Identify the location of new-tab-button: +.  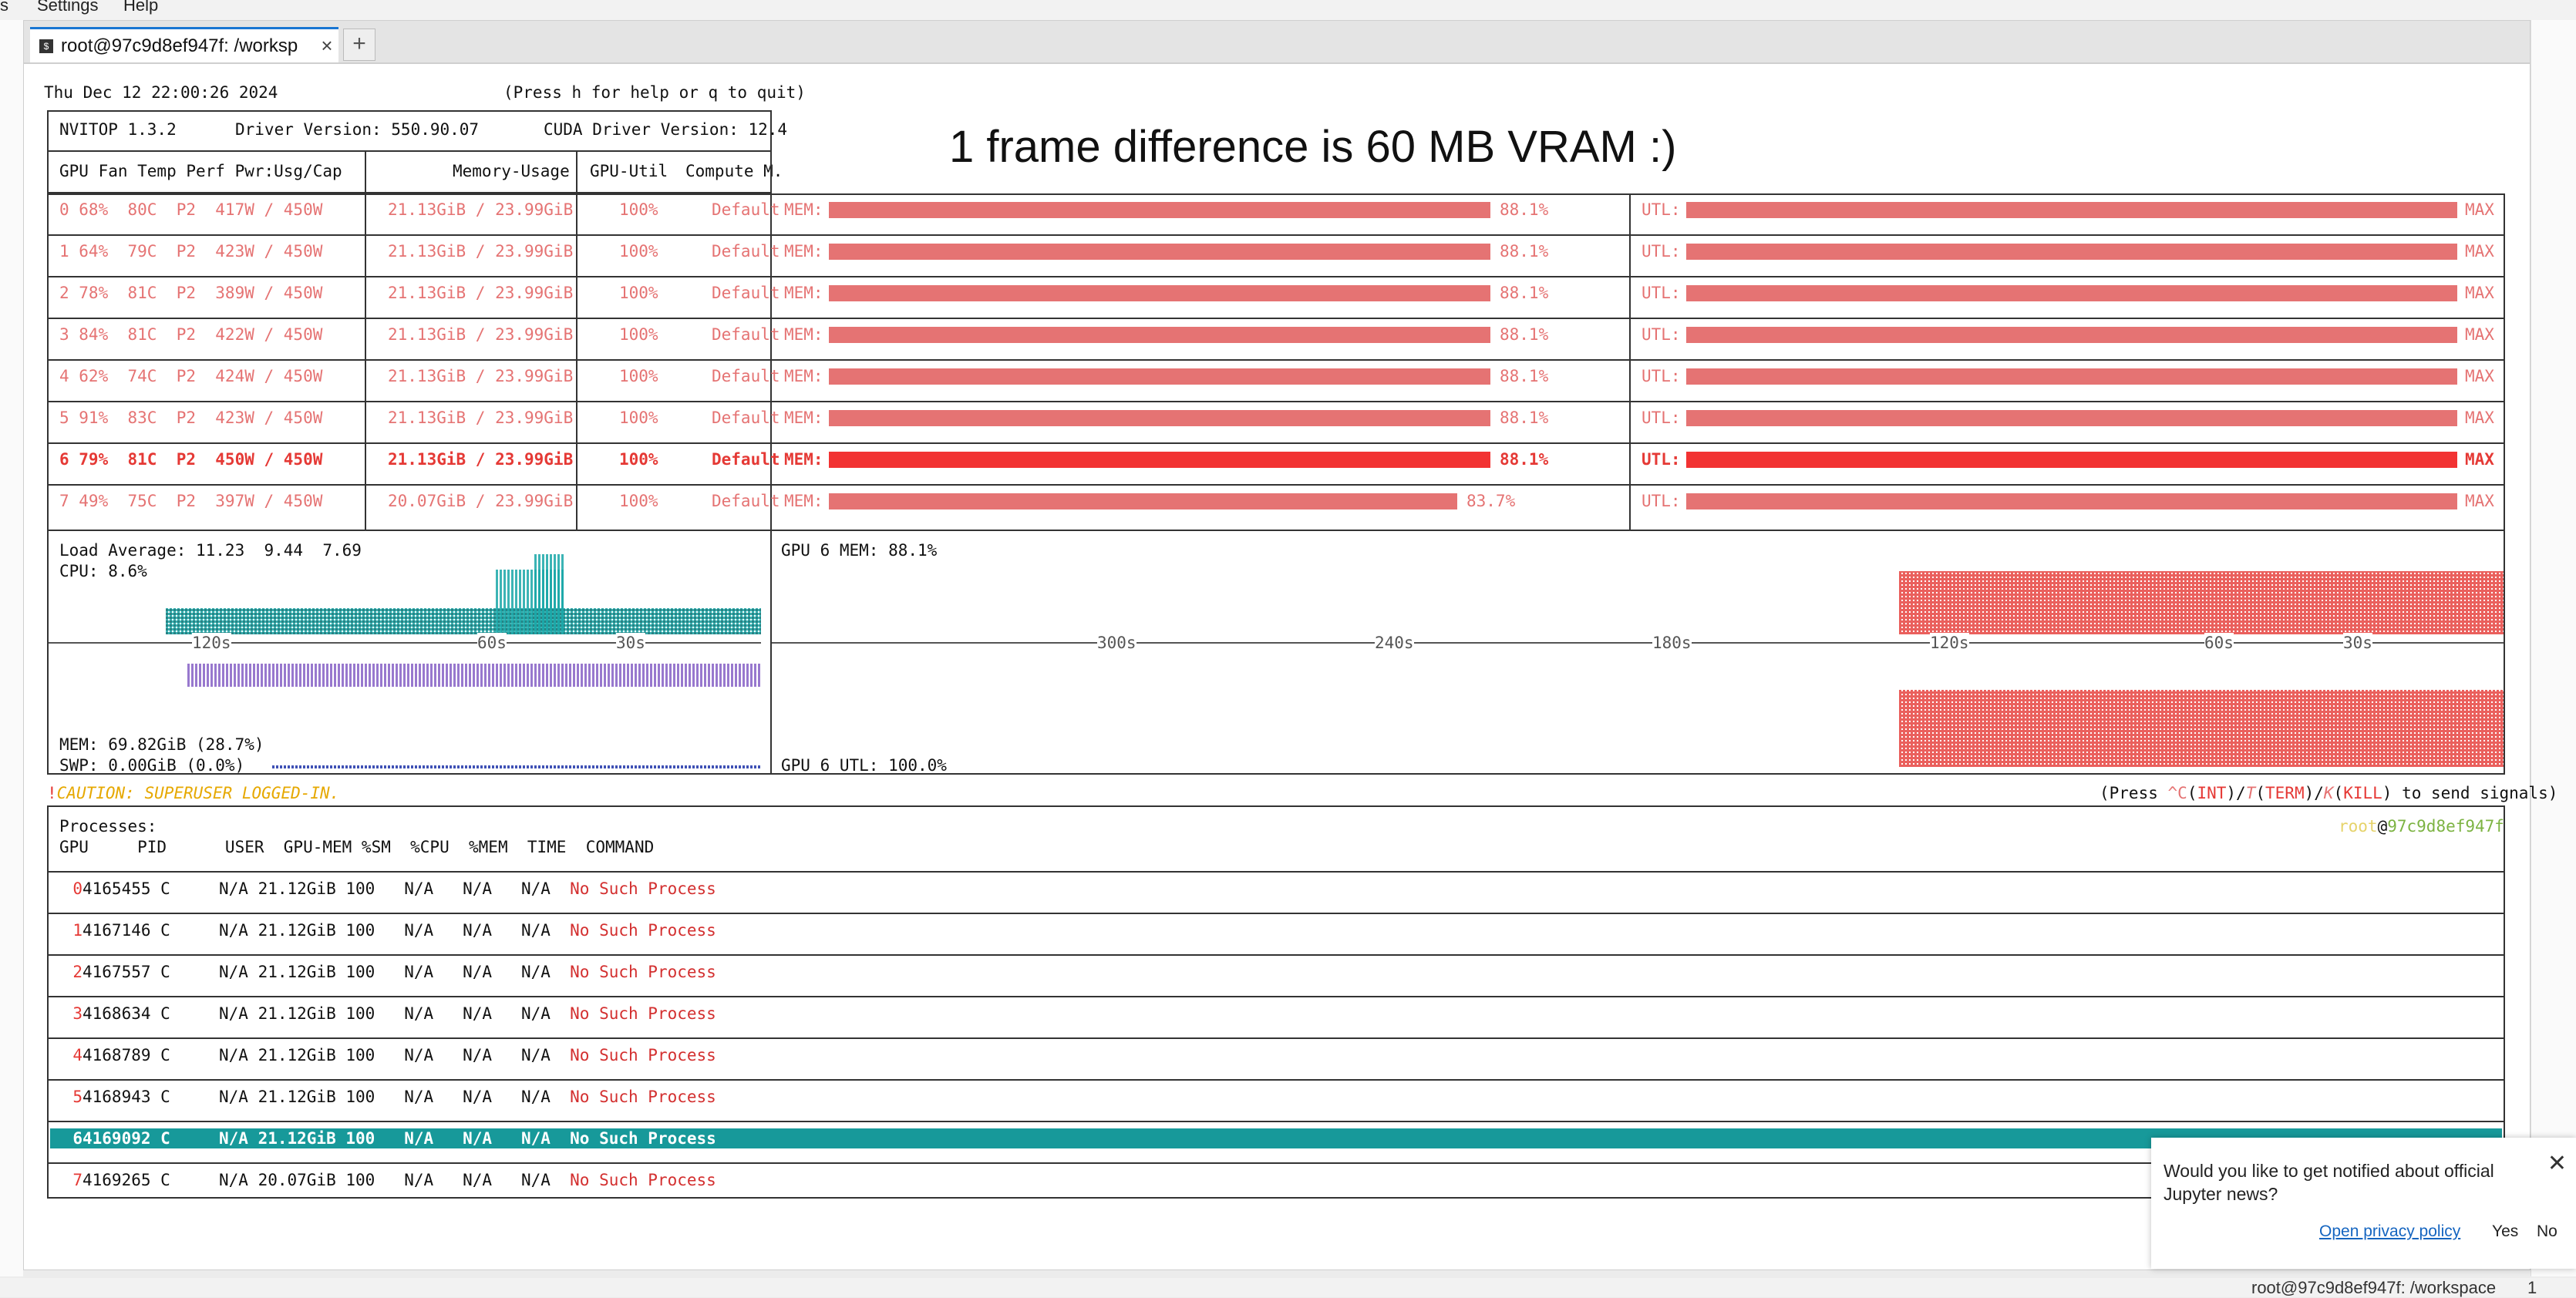
(359, 45).